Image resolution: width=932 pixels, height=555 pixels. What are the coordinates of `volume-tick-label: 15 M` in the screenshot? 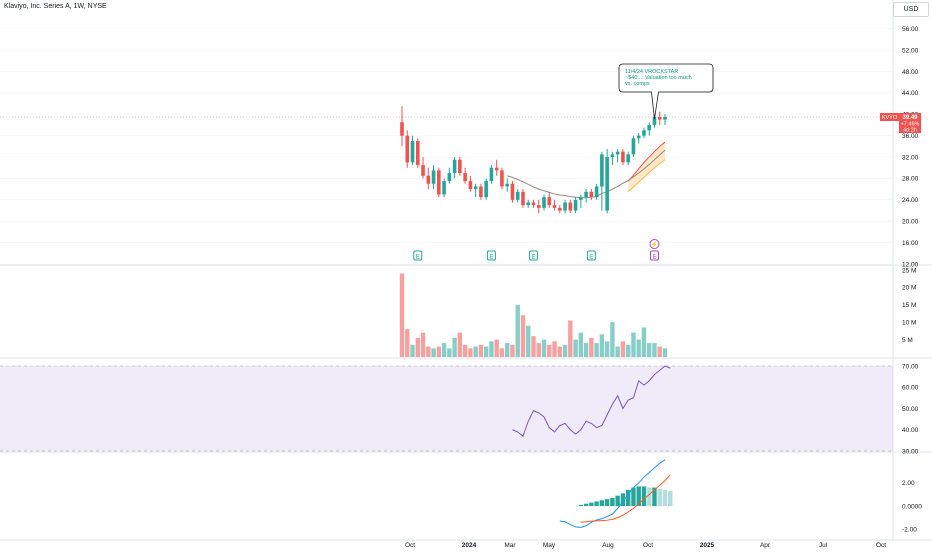 It's located at (909, 305).